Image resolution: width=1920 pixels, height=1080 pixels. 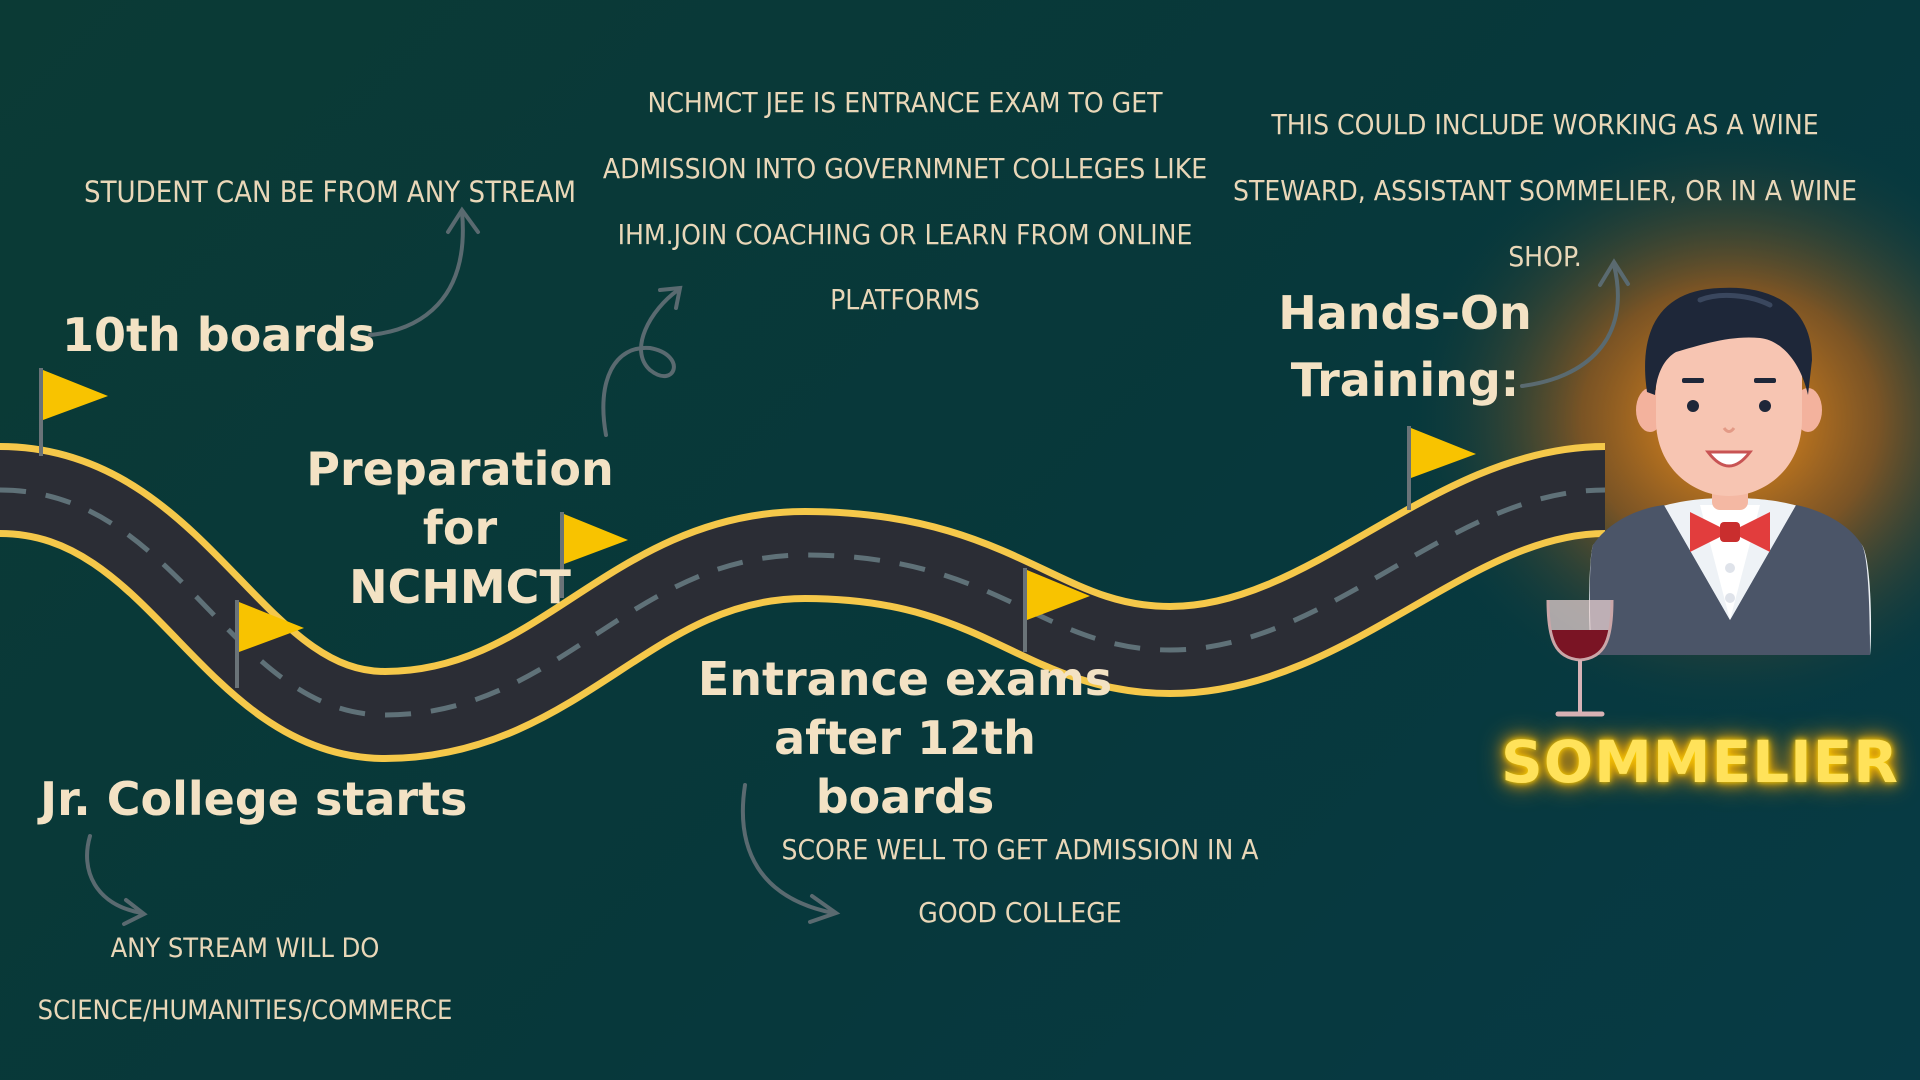 I want to click on note-training-options-line3: shop., so click(x=1545, y=256).